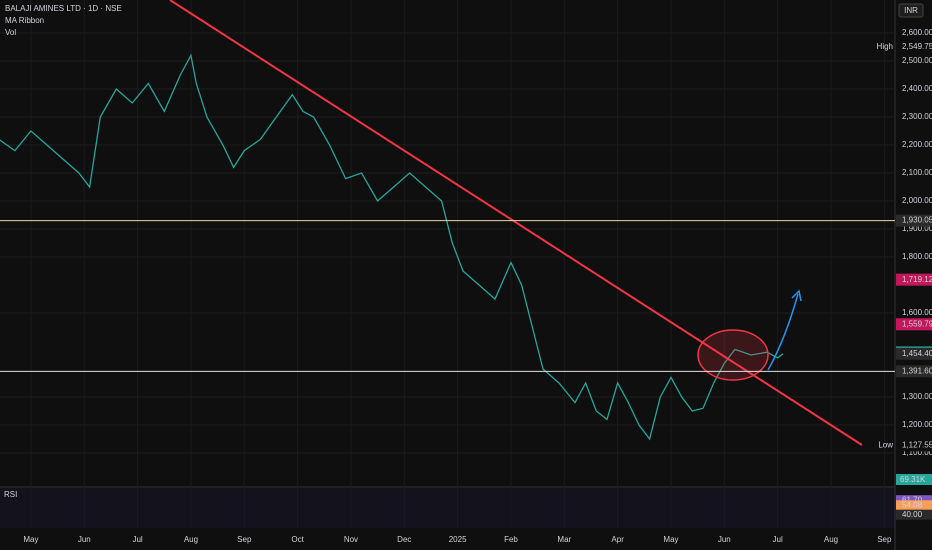 The width and height of the screenshot is (932, 550). I want to click on currency-label: INR, so click(911, 10).